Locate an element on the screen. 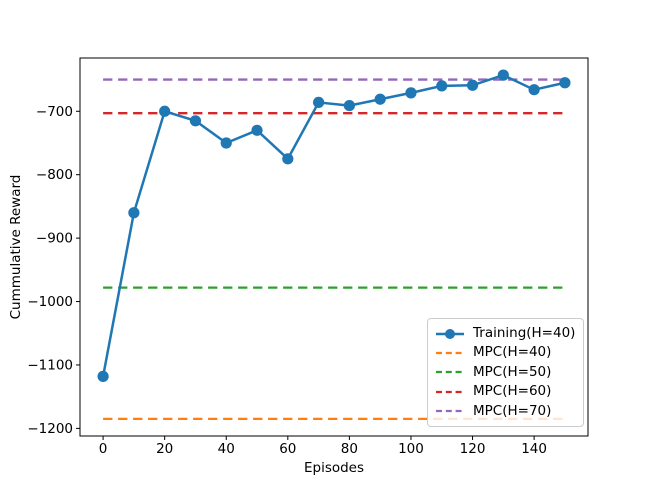 The height and width of the screenshot is (490, 654). legend-label: MPC(H=70) is located at coordinates (512, 410).